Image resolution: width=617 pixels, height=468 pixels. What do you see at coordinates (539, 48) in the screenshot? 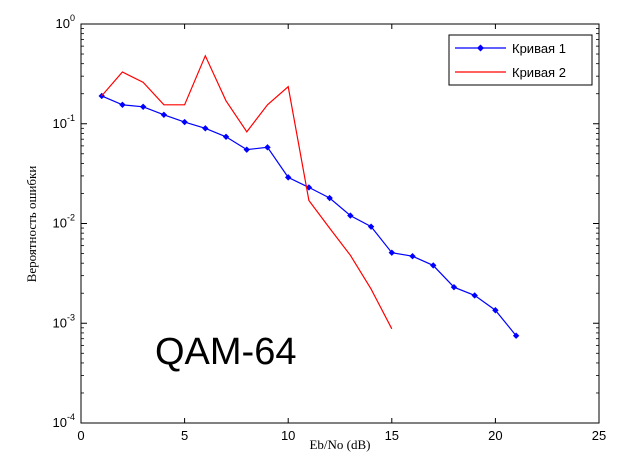
I see `legend-label-series-1: Кривая 1` at bounding box center [539, 48].